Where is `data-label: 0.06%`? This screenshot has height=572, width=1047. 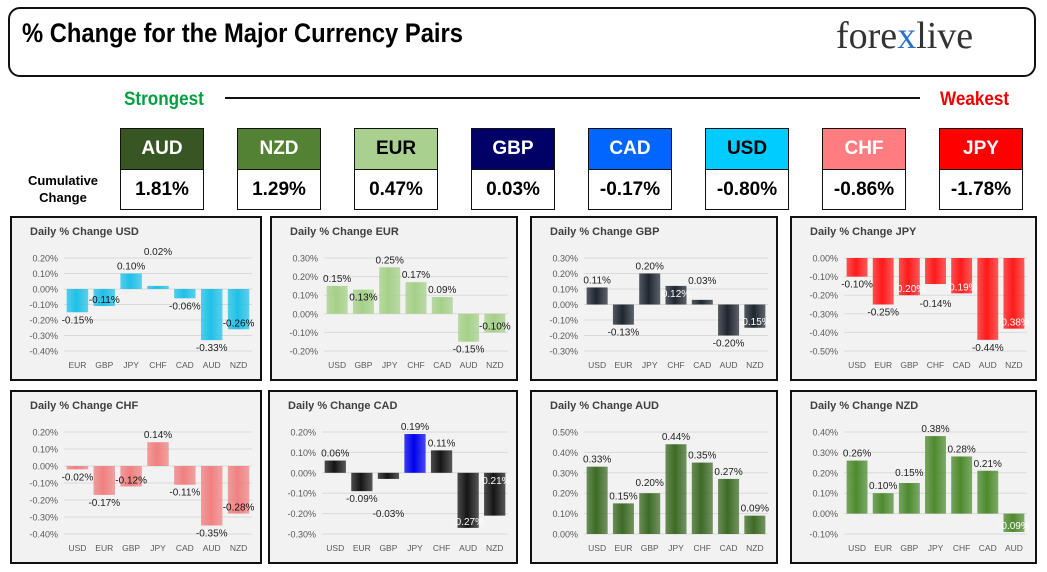 data-label: 0.06% is located at coordinates (335, 454).